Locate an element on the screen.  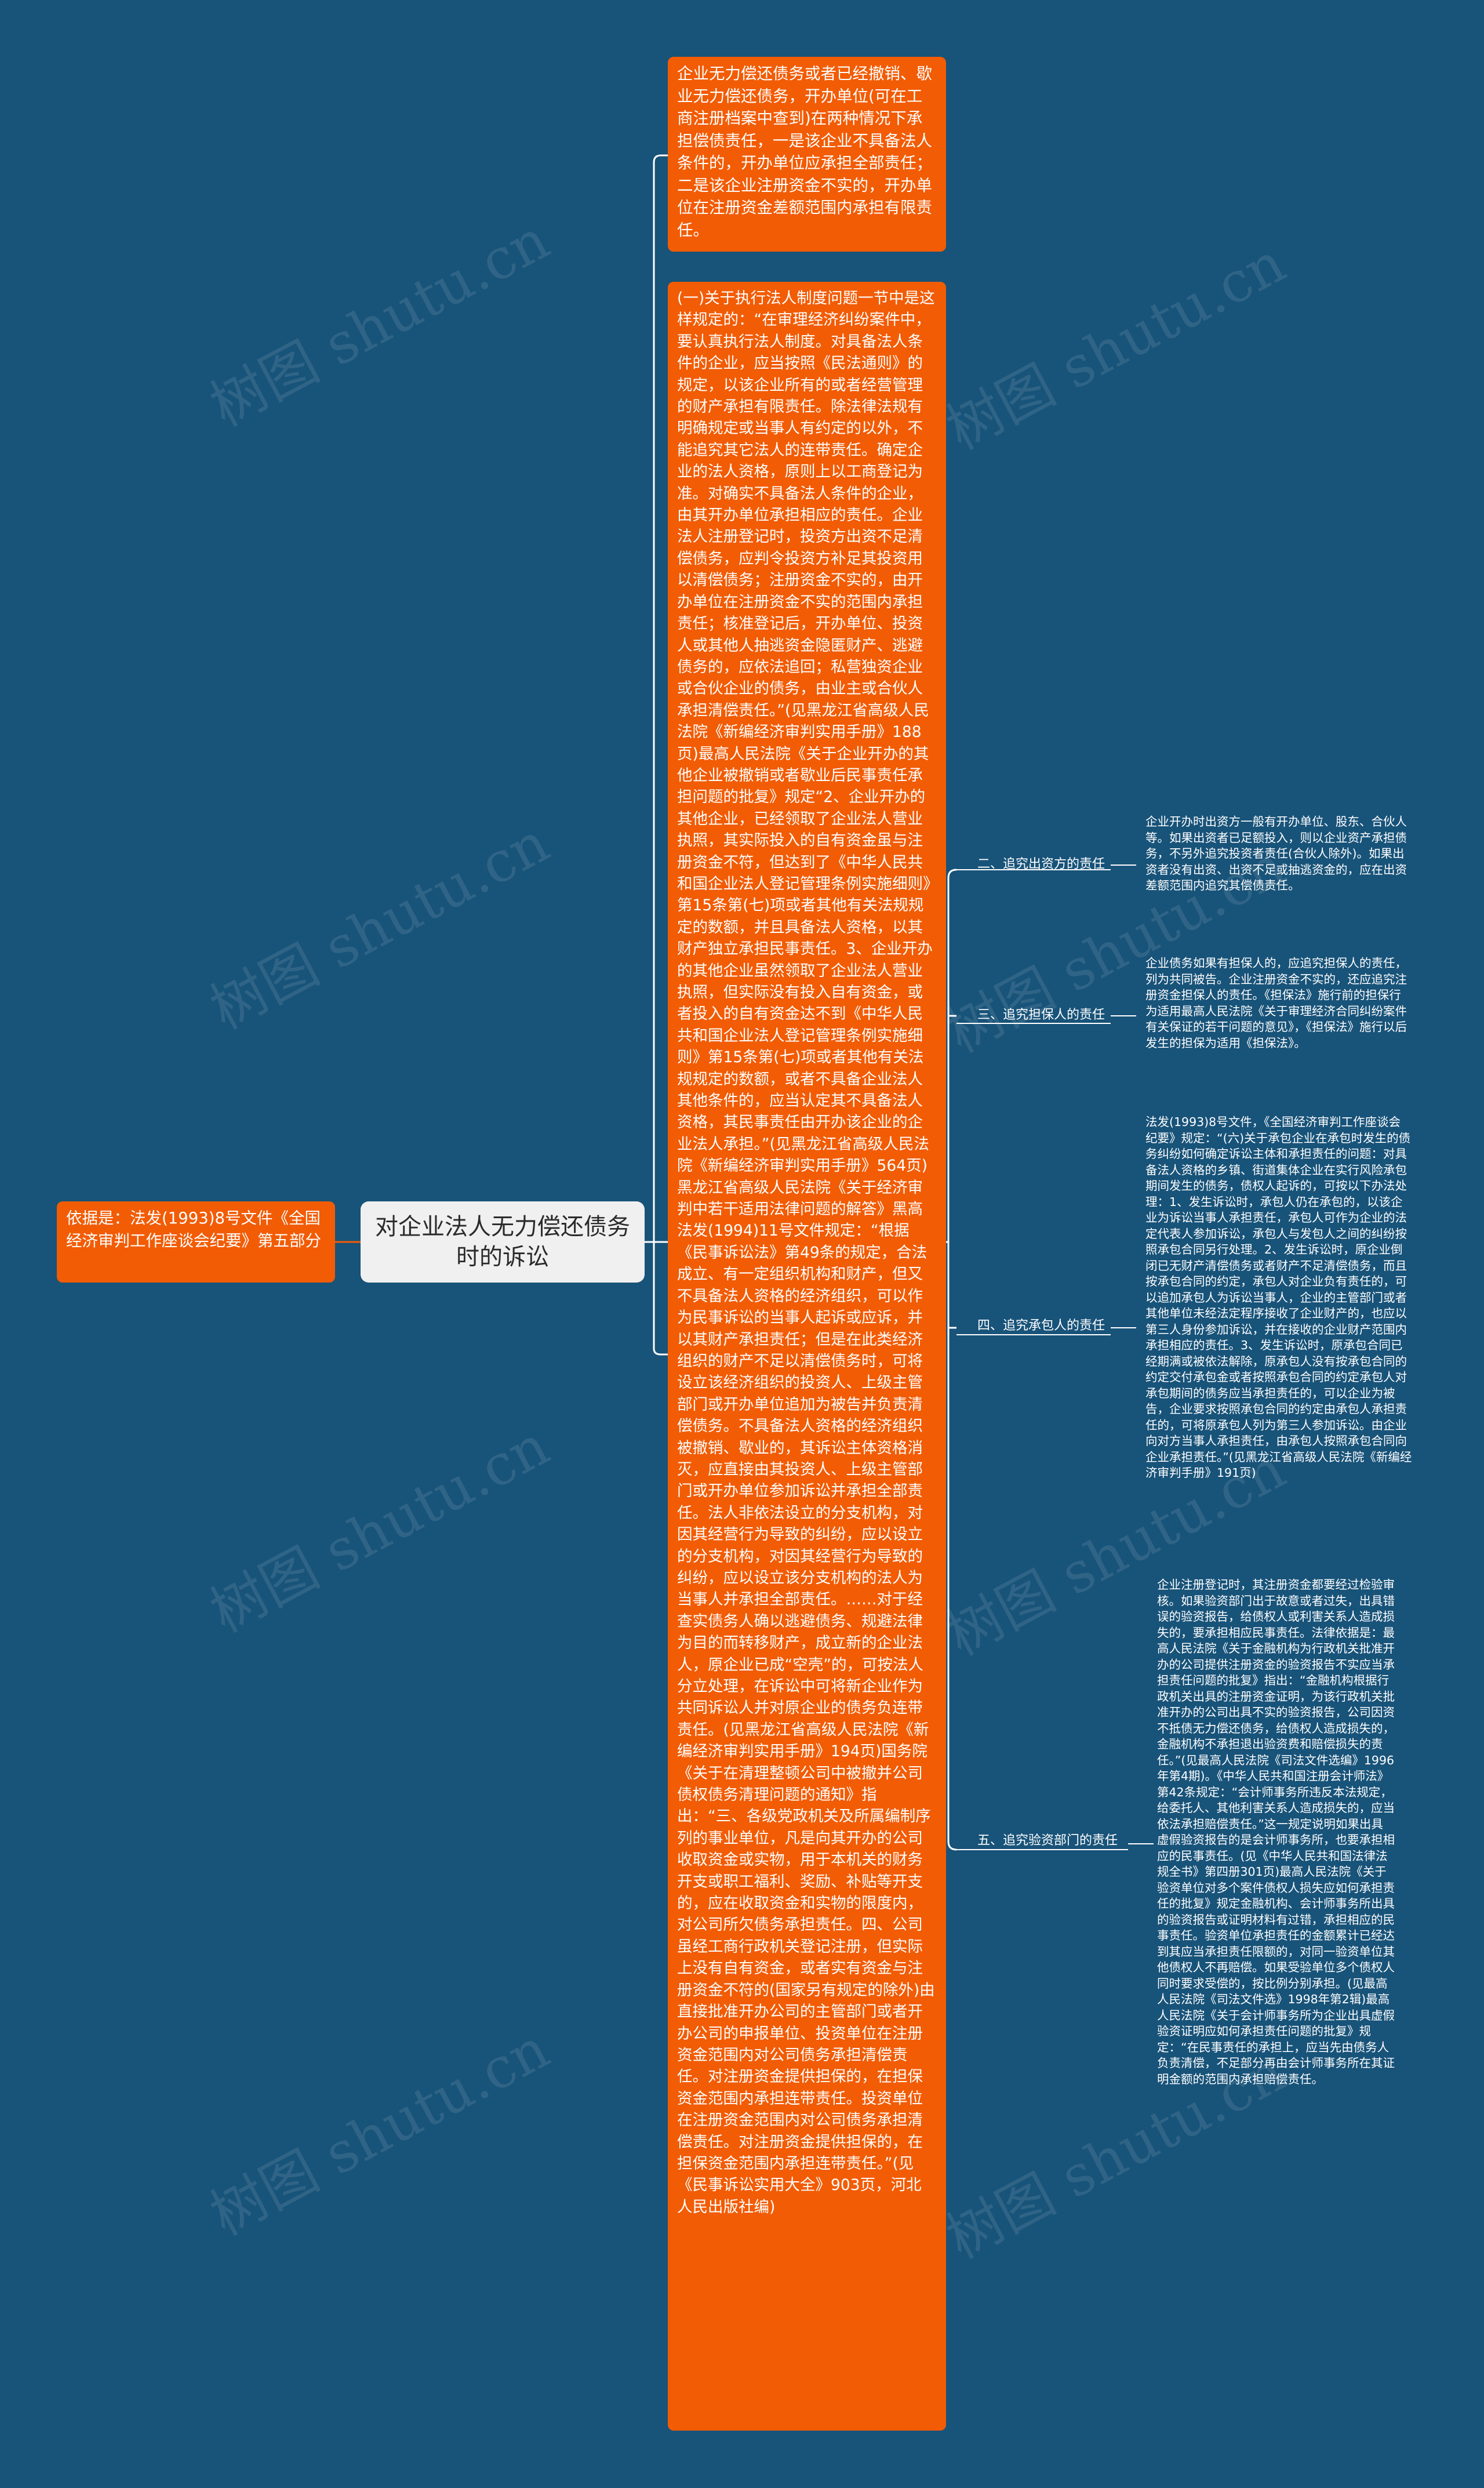
sub-branch-label-3-text: 三、追究担保人的责任 is located at coordinates (1041, 1015).